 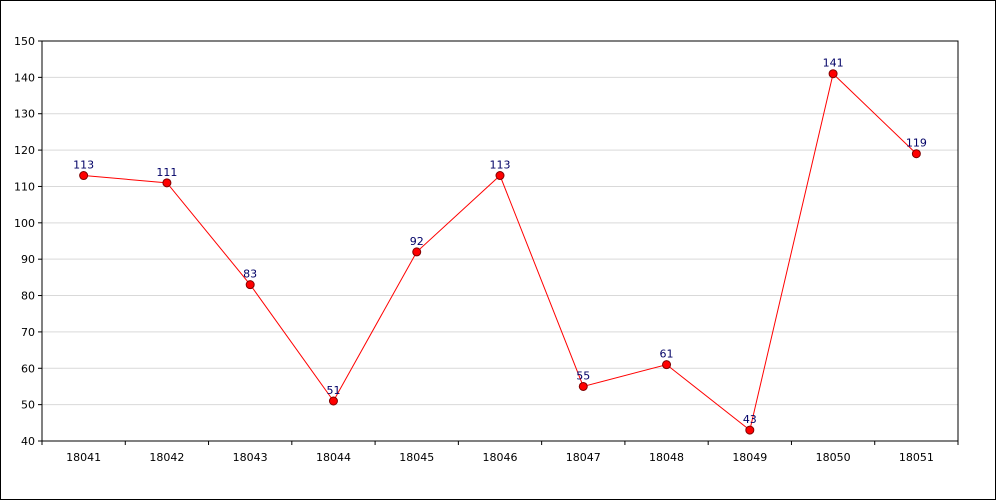 What do you see at coordinates (24, 114) in the screenshot?
I see `y-tick-label: 130` at bounding box center [24, 114].